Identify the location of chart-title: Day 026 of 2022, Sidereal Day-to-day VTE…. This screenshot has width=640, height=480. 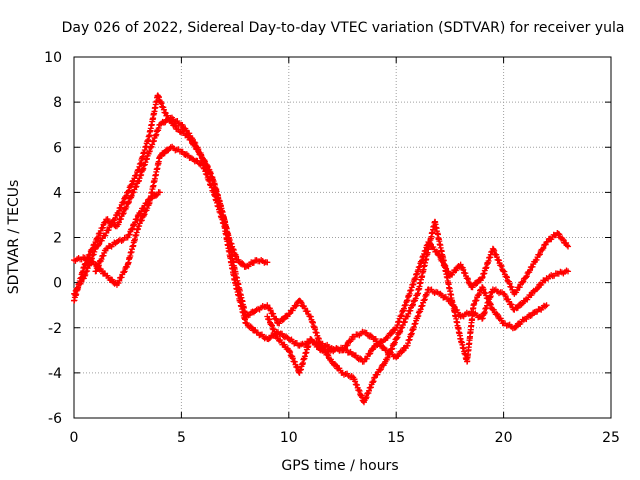
(343, 28).